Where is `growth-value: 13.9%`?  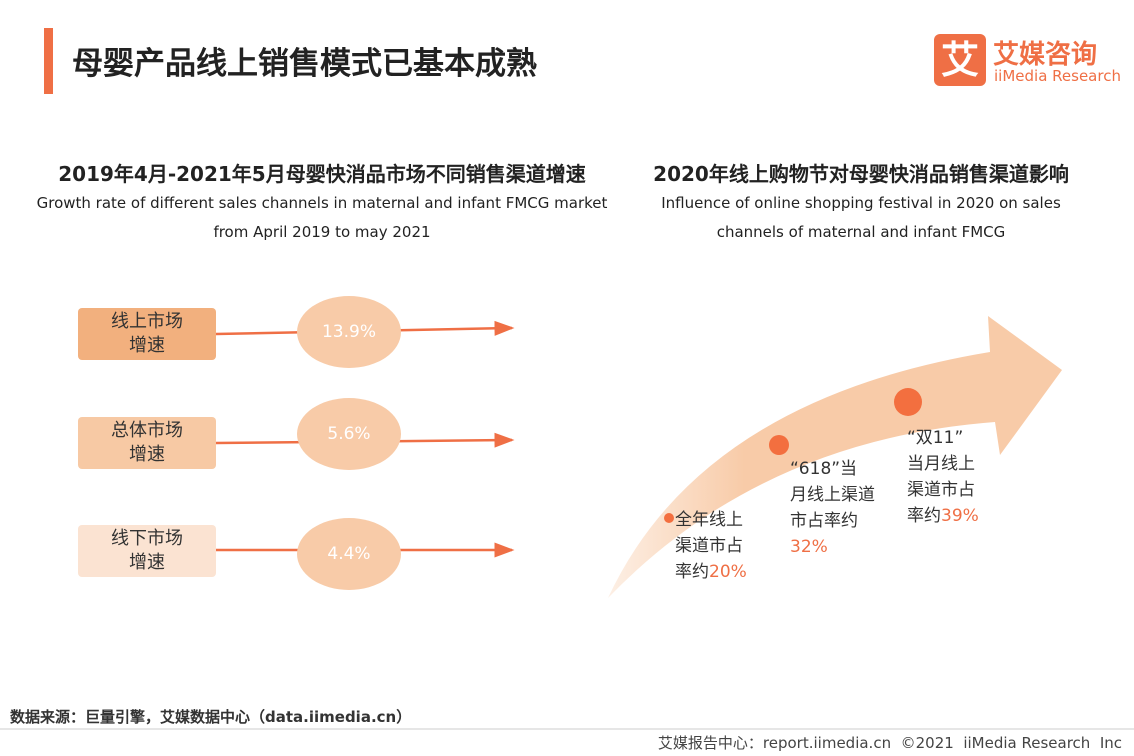 growth-value: 13.9% is located at coordinates (348, 332).